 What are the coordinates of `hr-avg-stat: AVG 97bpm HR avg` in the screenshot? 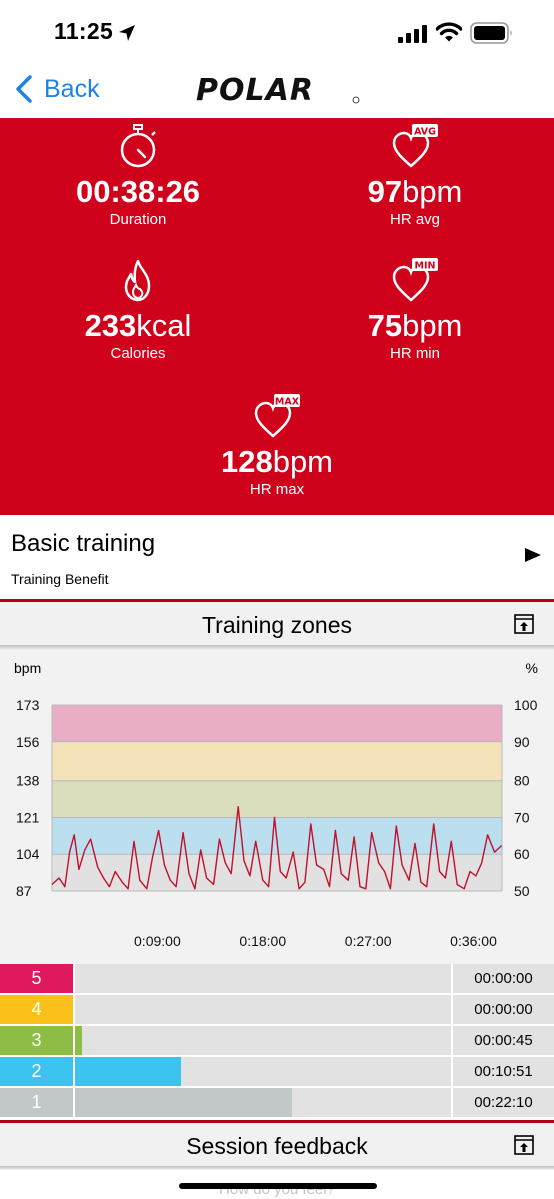 It's located at (415, 176).